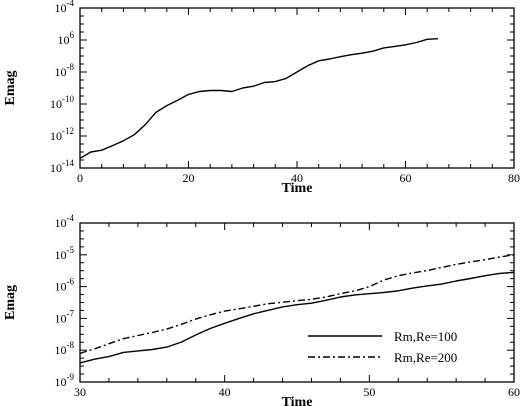 This screenshot has height=406, width=527. What do you see at coordinates (65, 316) in the screenshot?
I see `y-tick-label: 10⁻⁷` at bounding box center [65, 316].